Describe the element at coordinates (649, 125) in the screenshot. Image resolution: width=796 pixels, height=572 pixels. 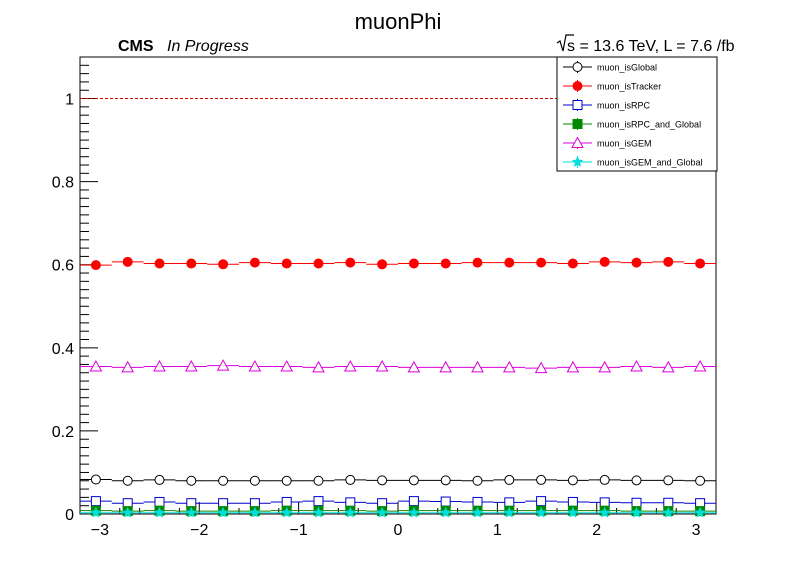
I see `legend-label: muon_isRPC_and_Global` at that location.